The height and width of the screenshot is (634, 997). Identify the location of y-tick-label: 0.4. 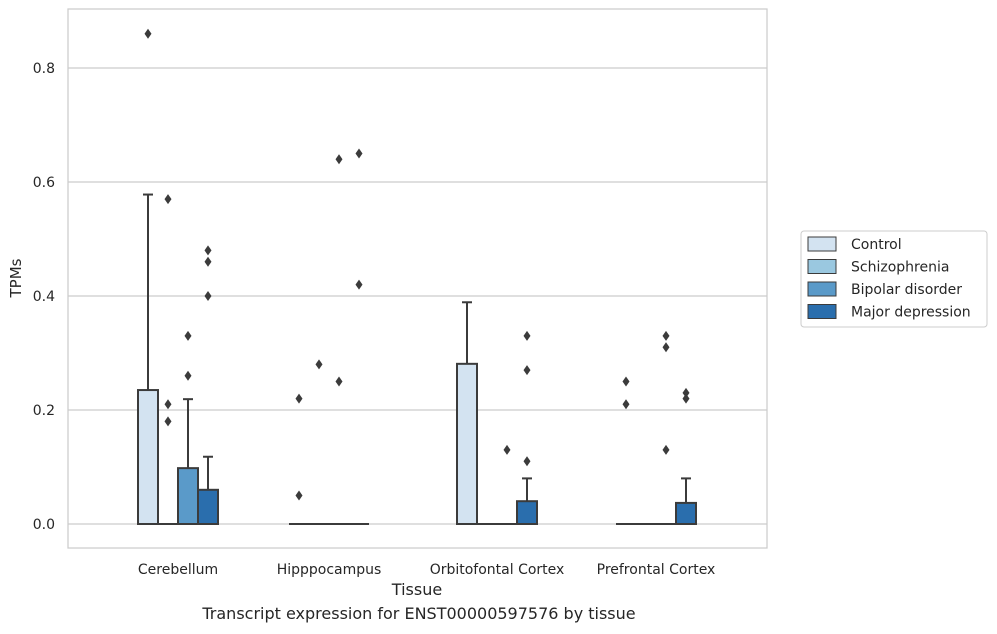
(44, 297).